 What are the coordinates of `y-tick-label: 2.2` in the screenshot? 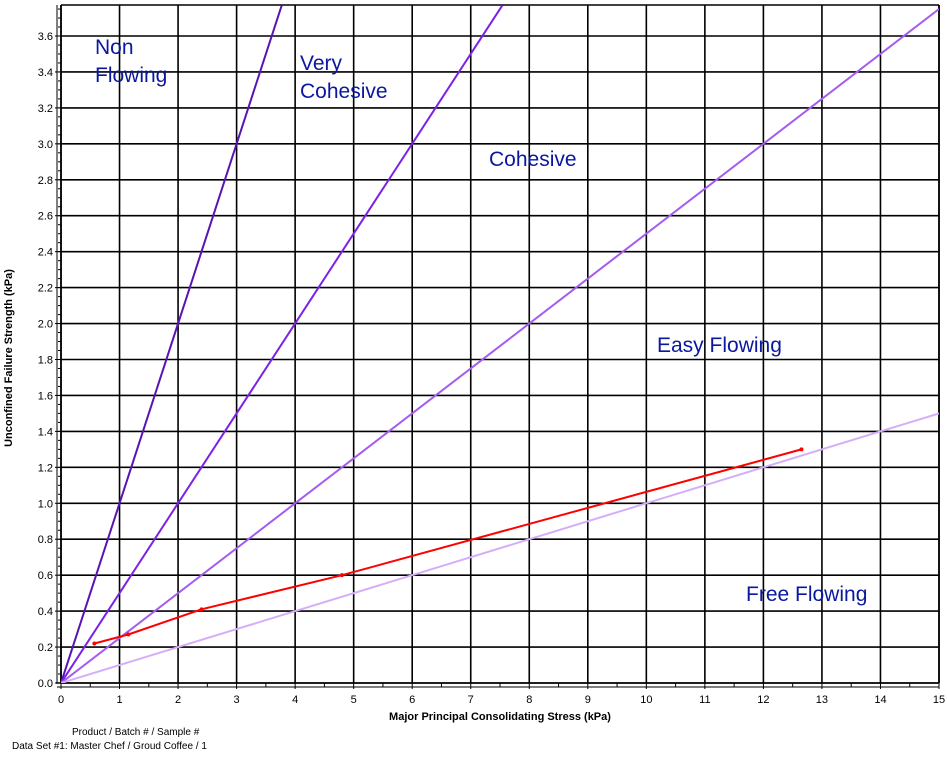 It's located at (45, 289).